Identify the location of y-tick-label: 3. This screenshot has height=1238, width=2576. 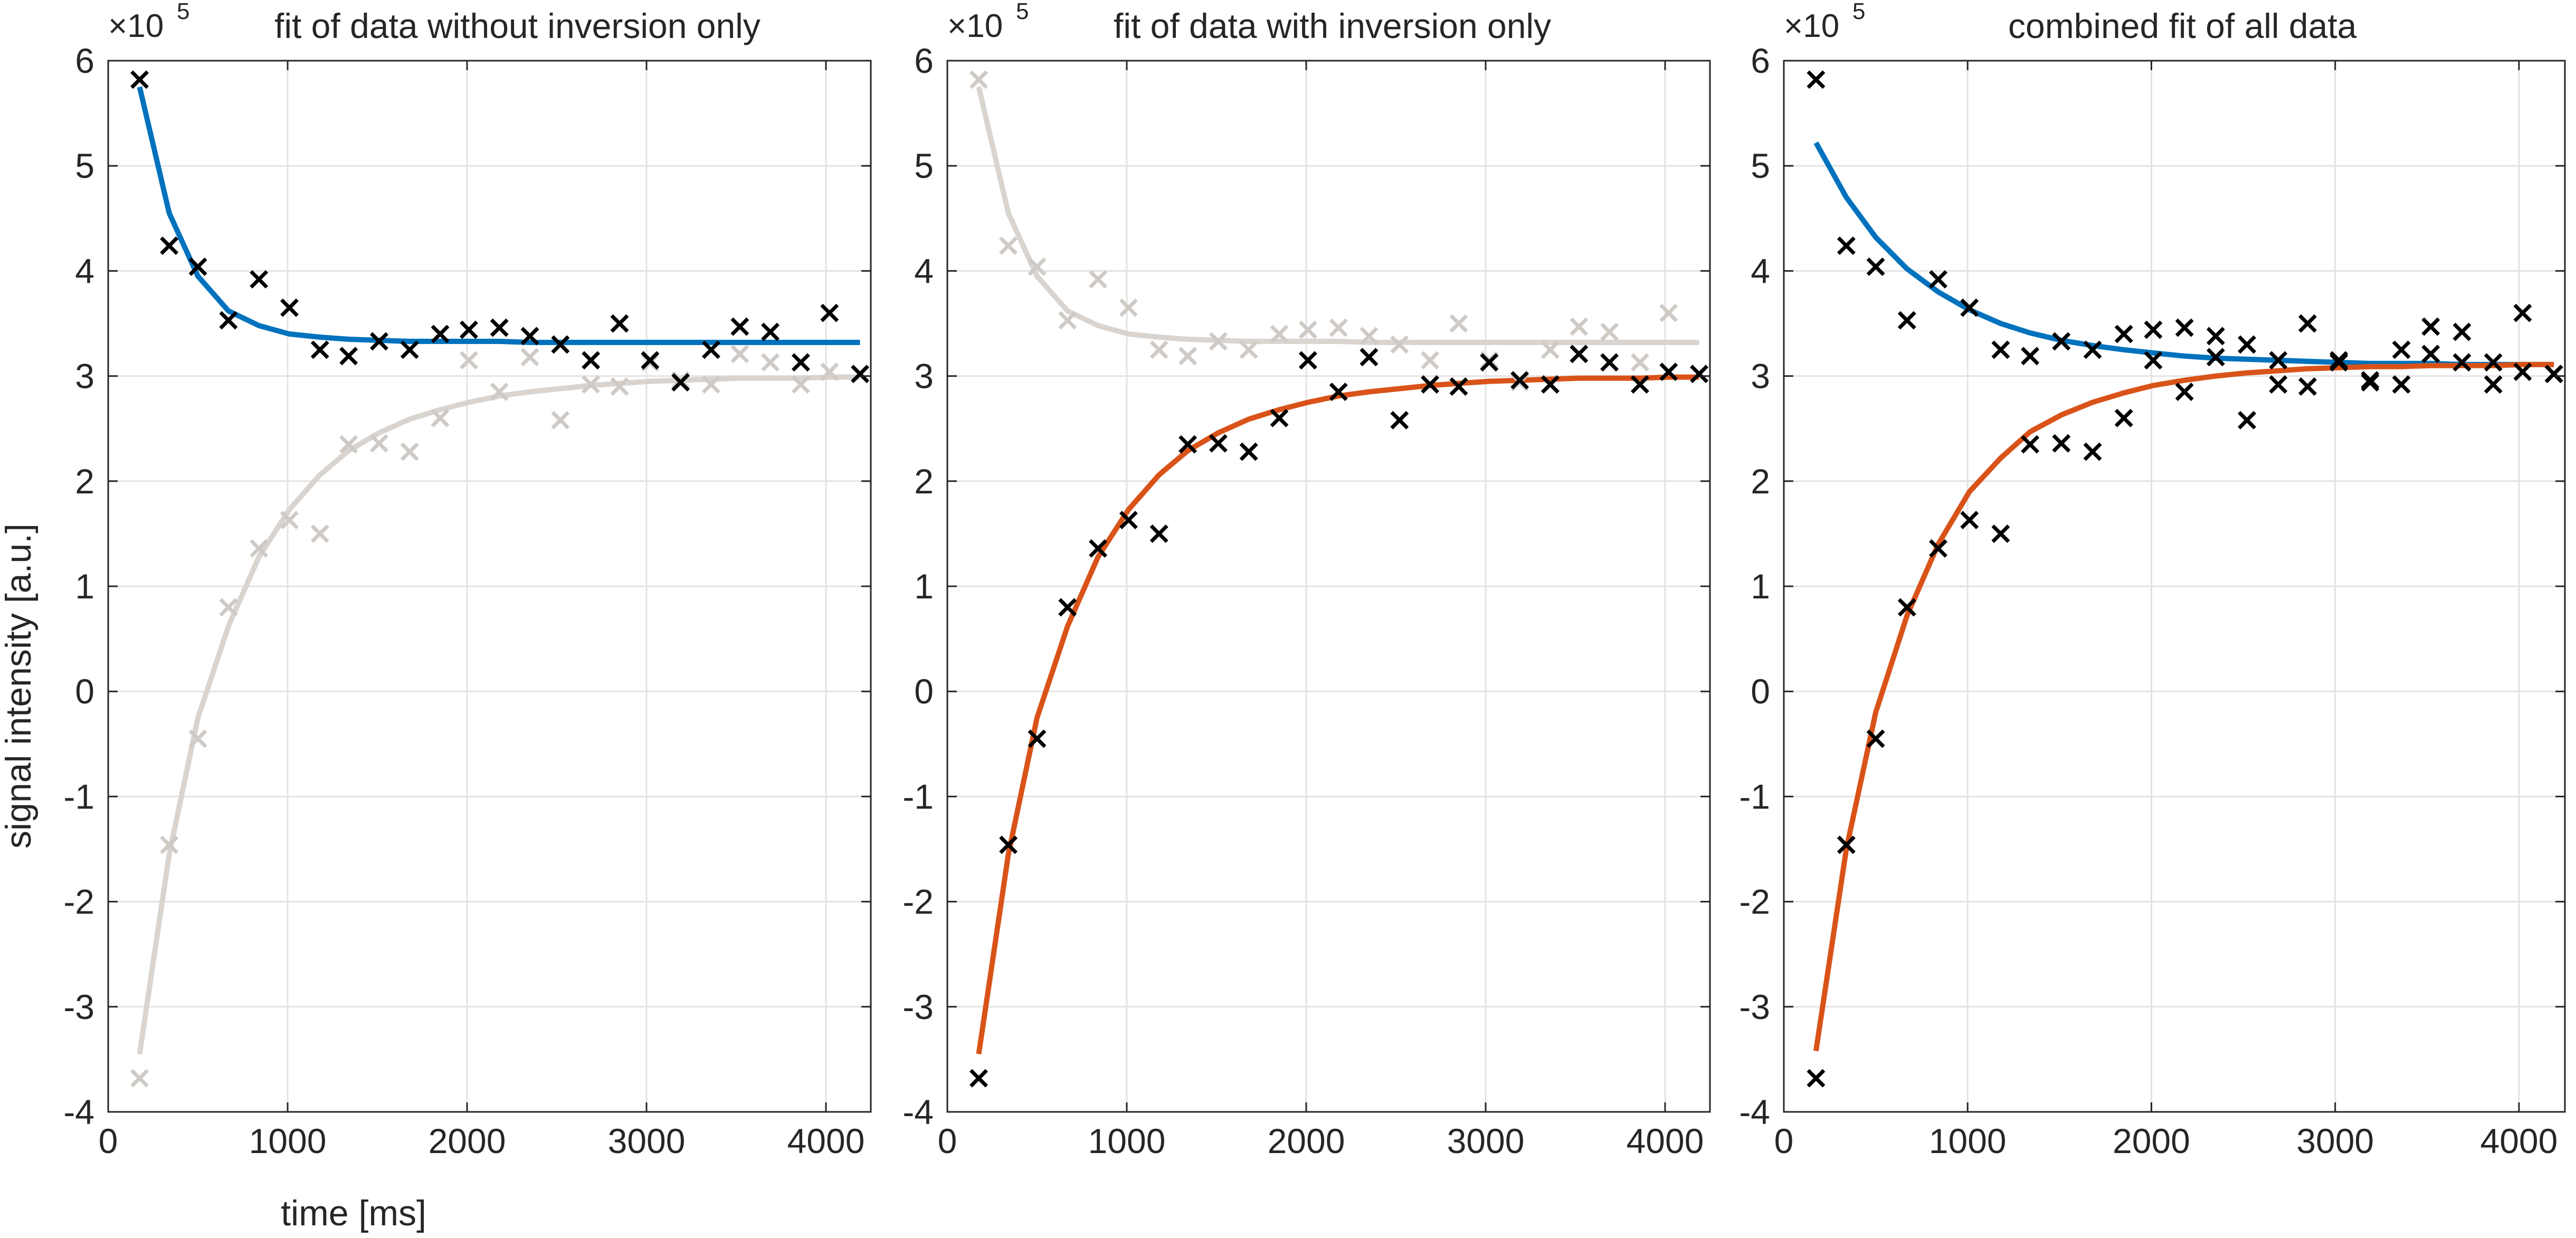
(924, 377).